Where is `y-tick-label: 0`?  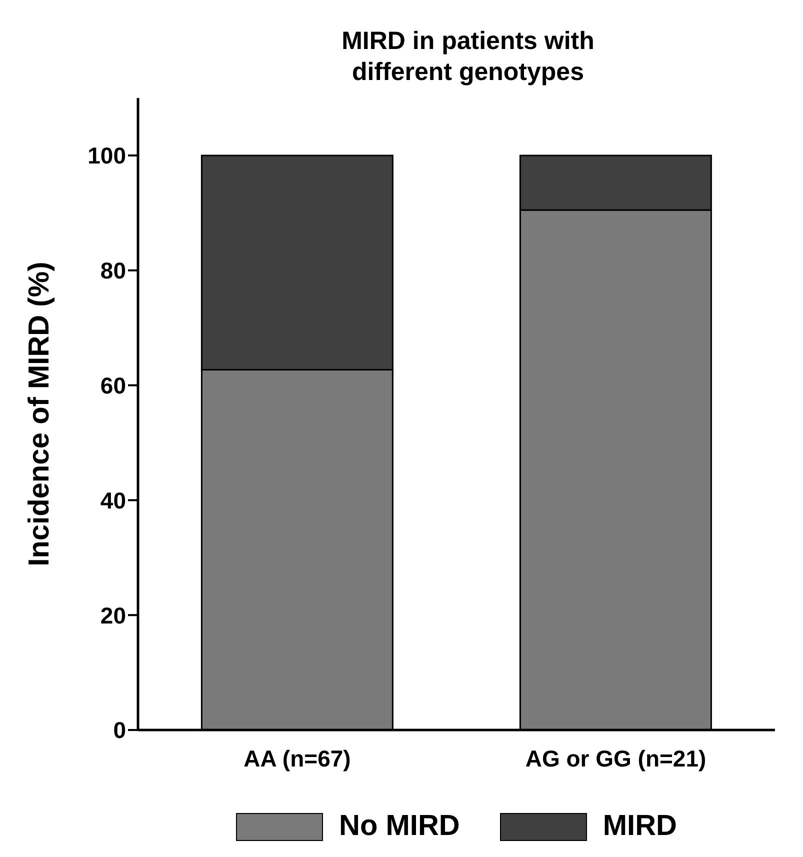 y-tick-label: 0 is located at coordinates (119, 730).